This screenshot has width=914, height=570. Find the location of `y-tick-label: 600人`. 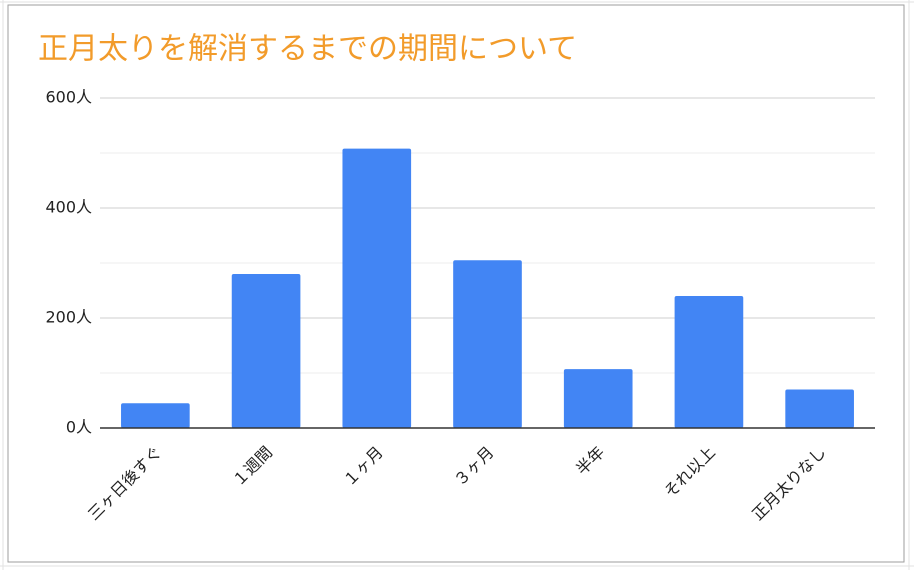

y-tick-label: 600人 is located at coordinates (68, 97).